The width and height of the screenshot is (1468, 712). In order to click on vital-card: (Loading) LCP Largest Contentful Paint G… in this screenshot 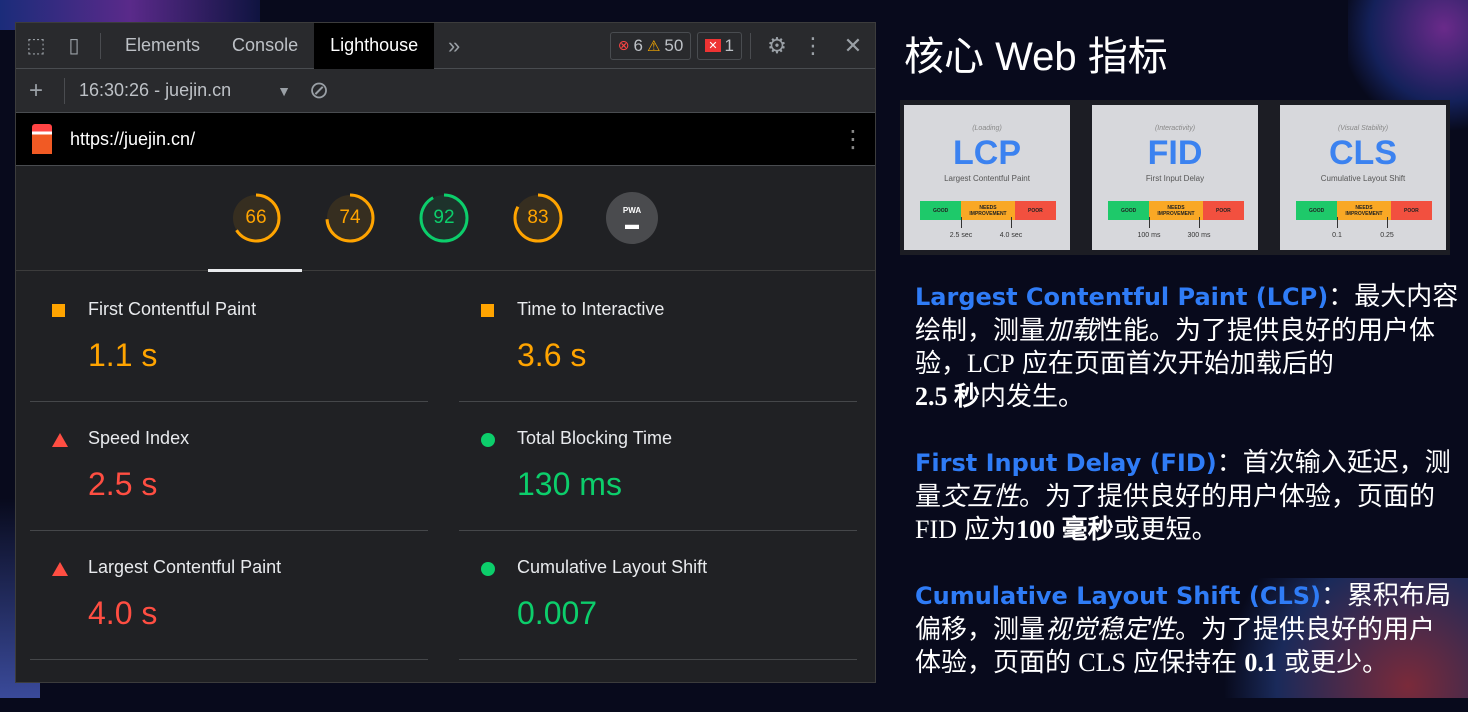, I will do `click(987, 177)`.